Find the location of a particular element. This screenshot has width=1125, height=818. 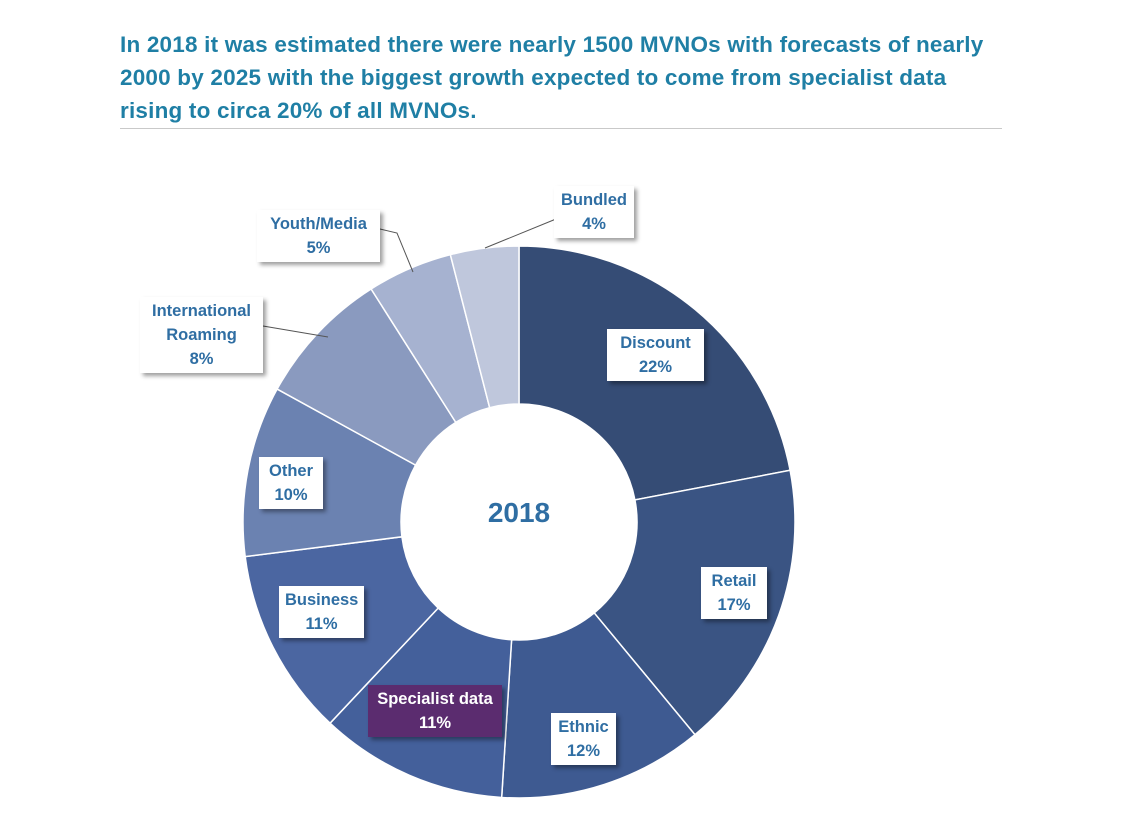

slice-name: Discount is located at coordinates (655, 343).